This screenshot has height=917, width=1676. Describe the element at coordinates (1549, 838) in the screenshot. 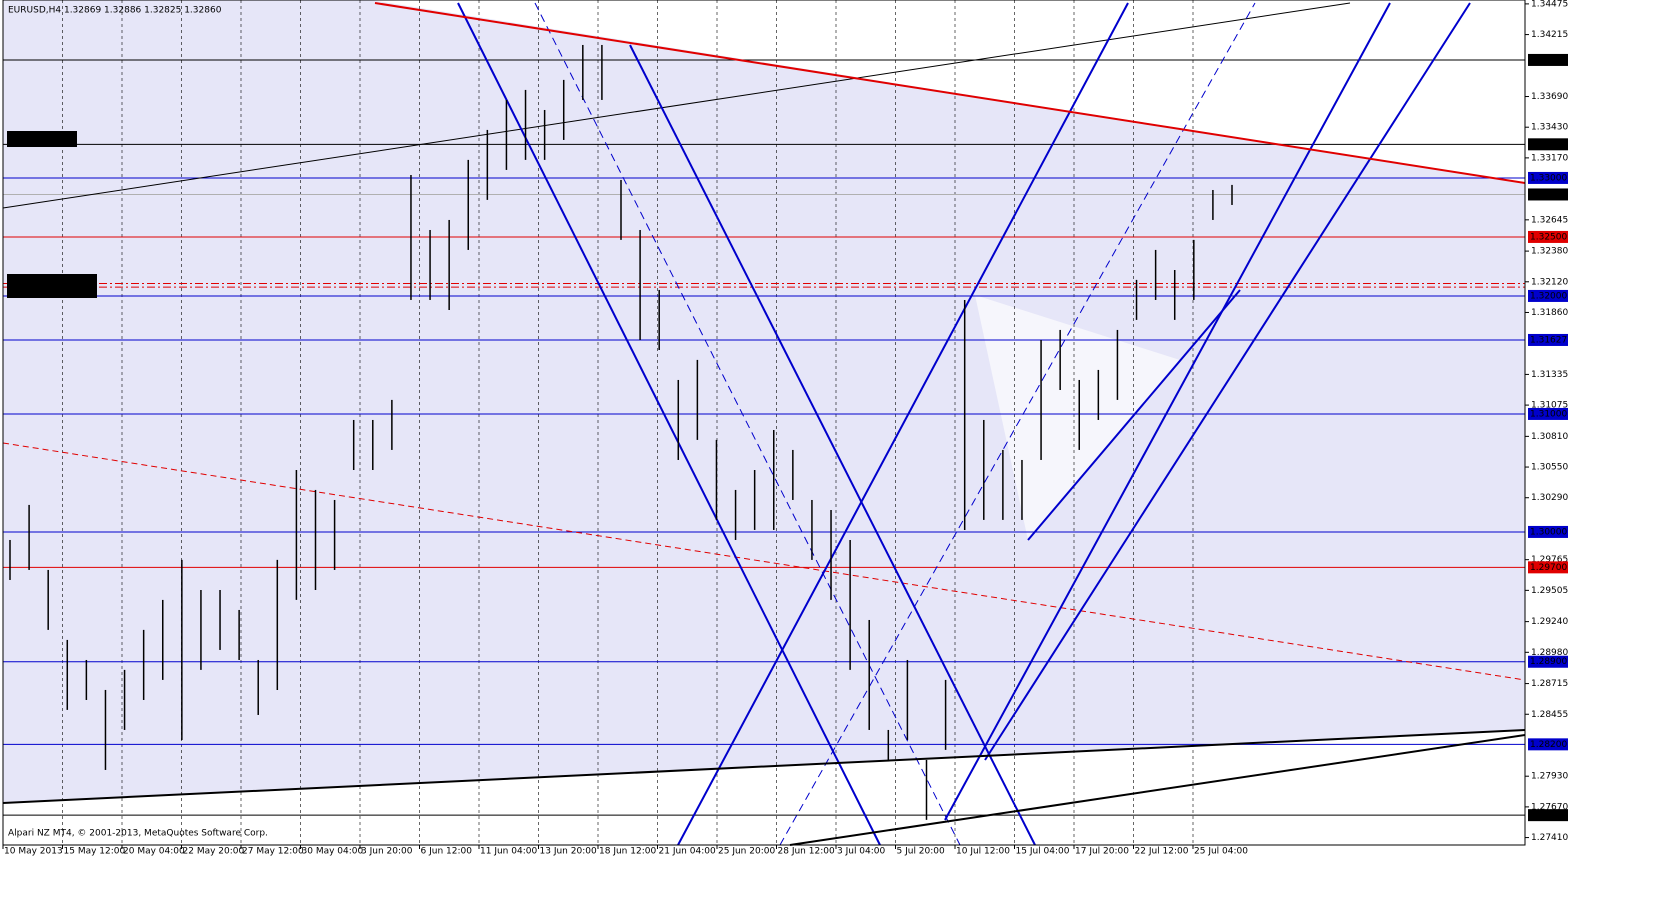

I see `y-tick-label: 1.27410` at that location.